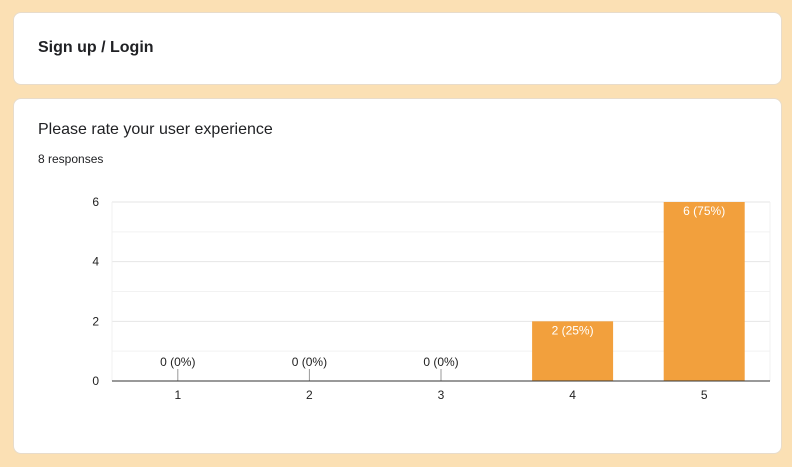 The image size is (792, 467). Describe the element at coordinates (573, 330) in the screenshot. I see `data-label: 2 (25%)` at that location.